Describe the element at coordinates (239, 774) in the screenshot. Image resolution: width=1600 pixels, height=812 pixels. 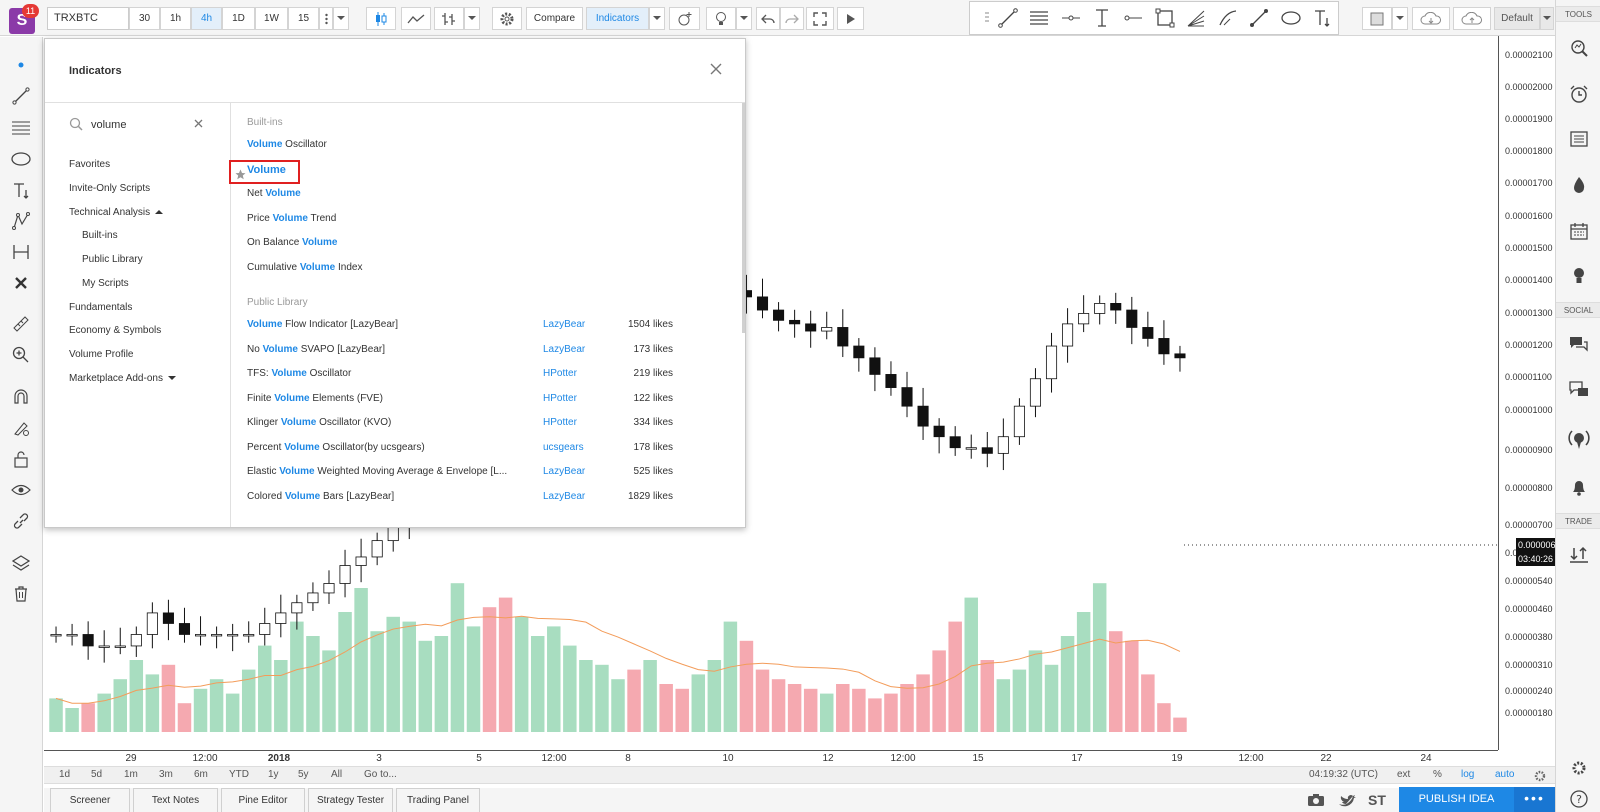
I see `range-ytd: YTD` at that location.